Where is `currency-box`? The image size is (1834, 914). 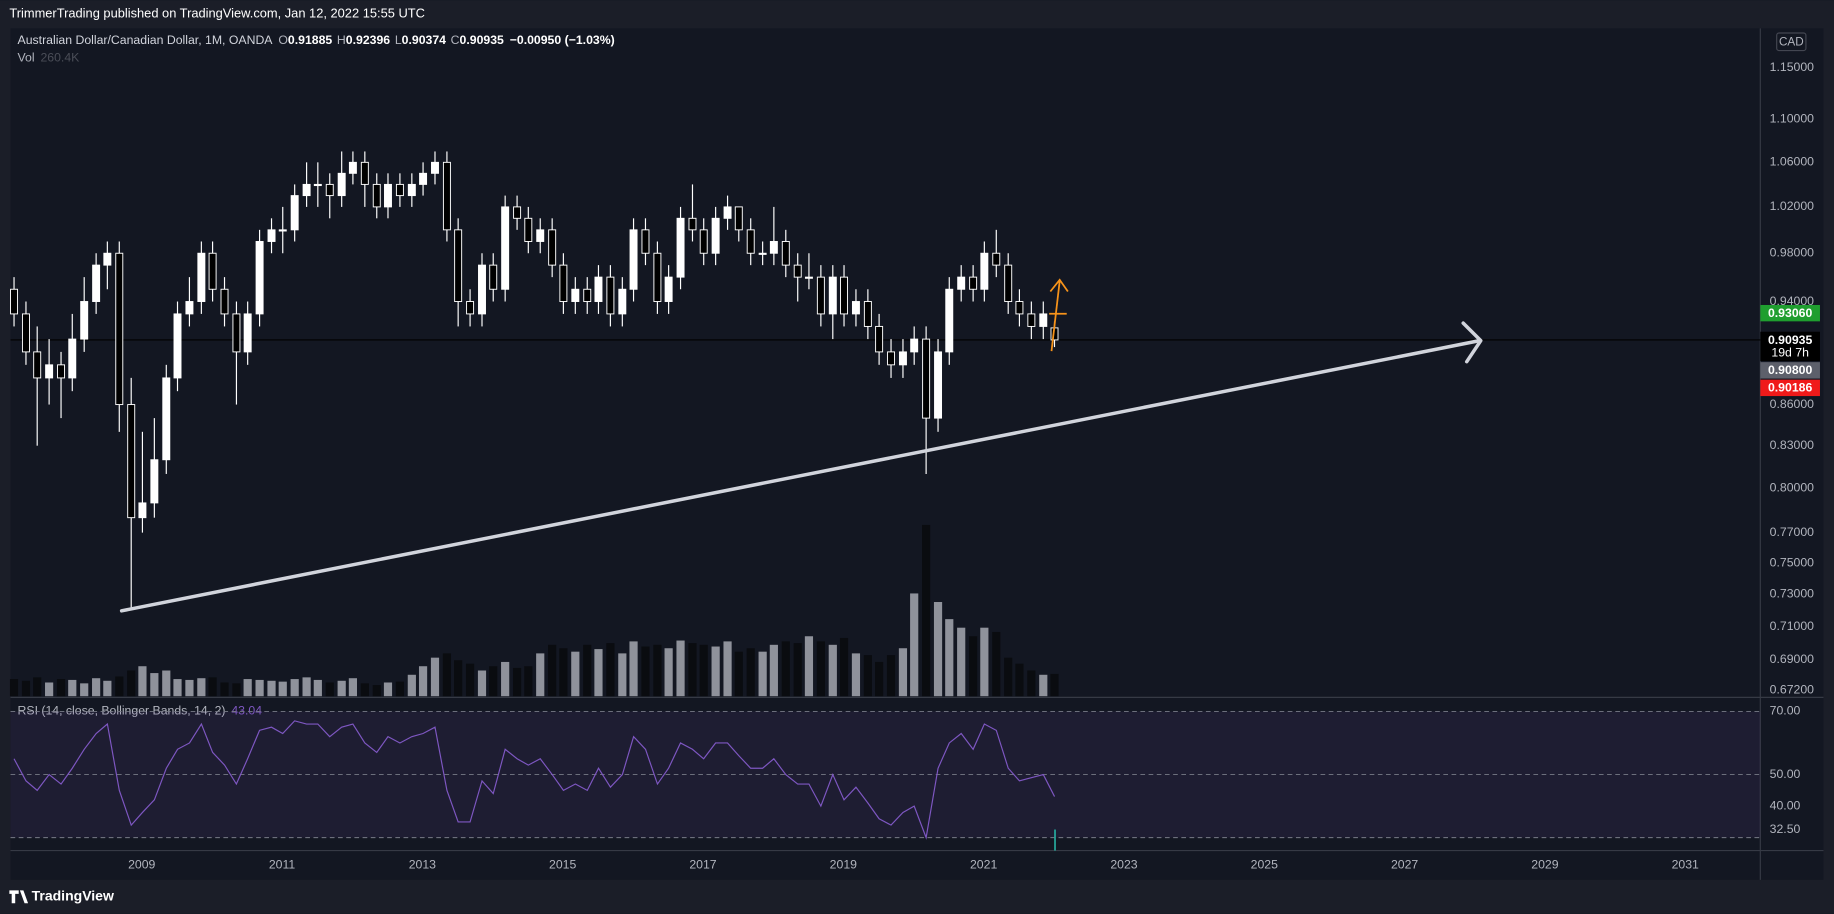 currency-box is located at coordinates (1791, 42).